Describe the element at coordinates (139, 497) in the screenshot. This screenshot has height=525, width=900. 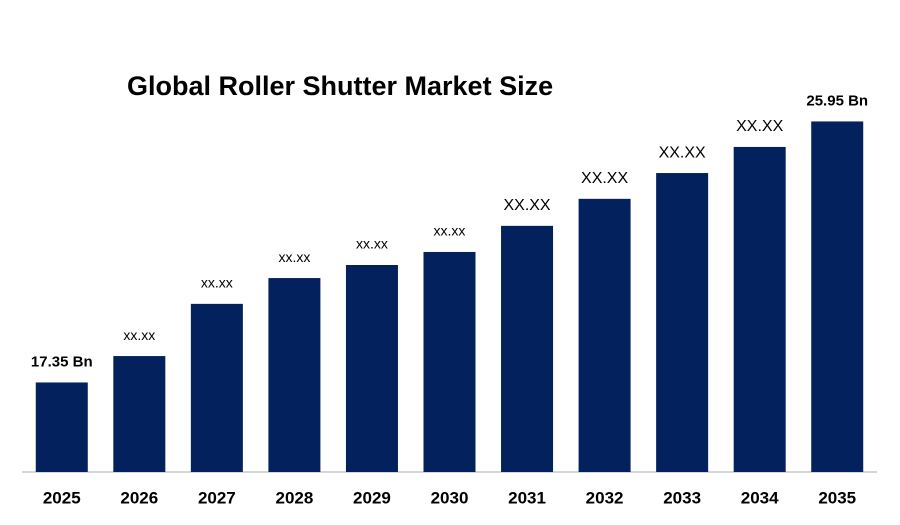
I see `x-tick-label: 2026` at that location.